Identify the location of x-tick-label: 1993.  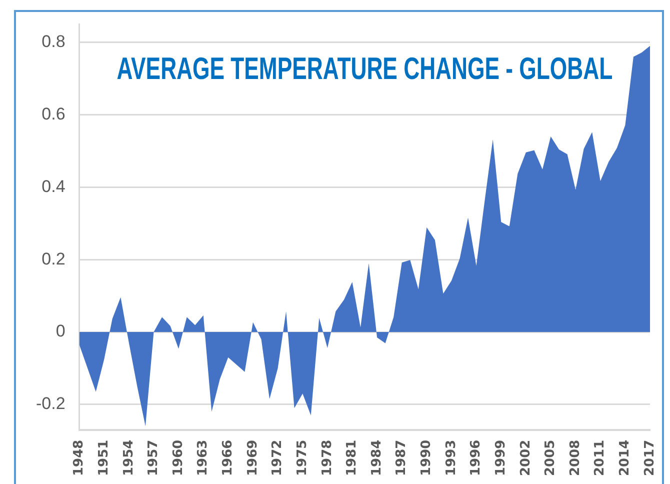
(451, 458).